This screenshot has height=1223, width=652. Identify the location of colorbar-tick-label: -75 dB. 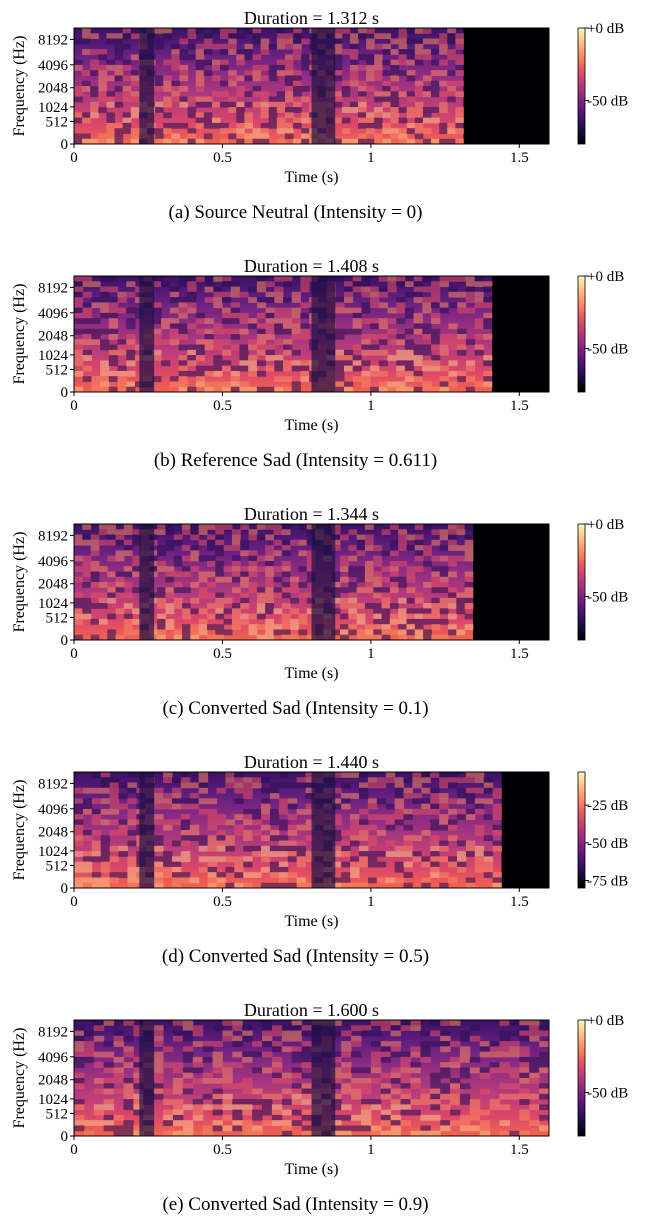
(607, 881).